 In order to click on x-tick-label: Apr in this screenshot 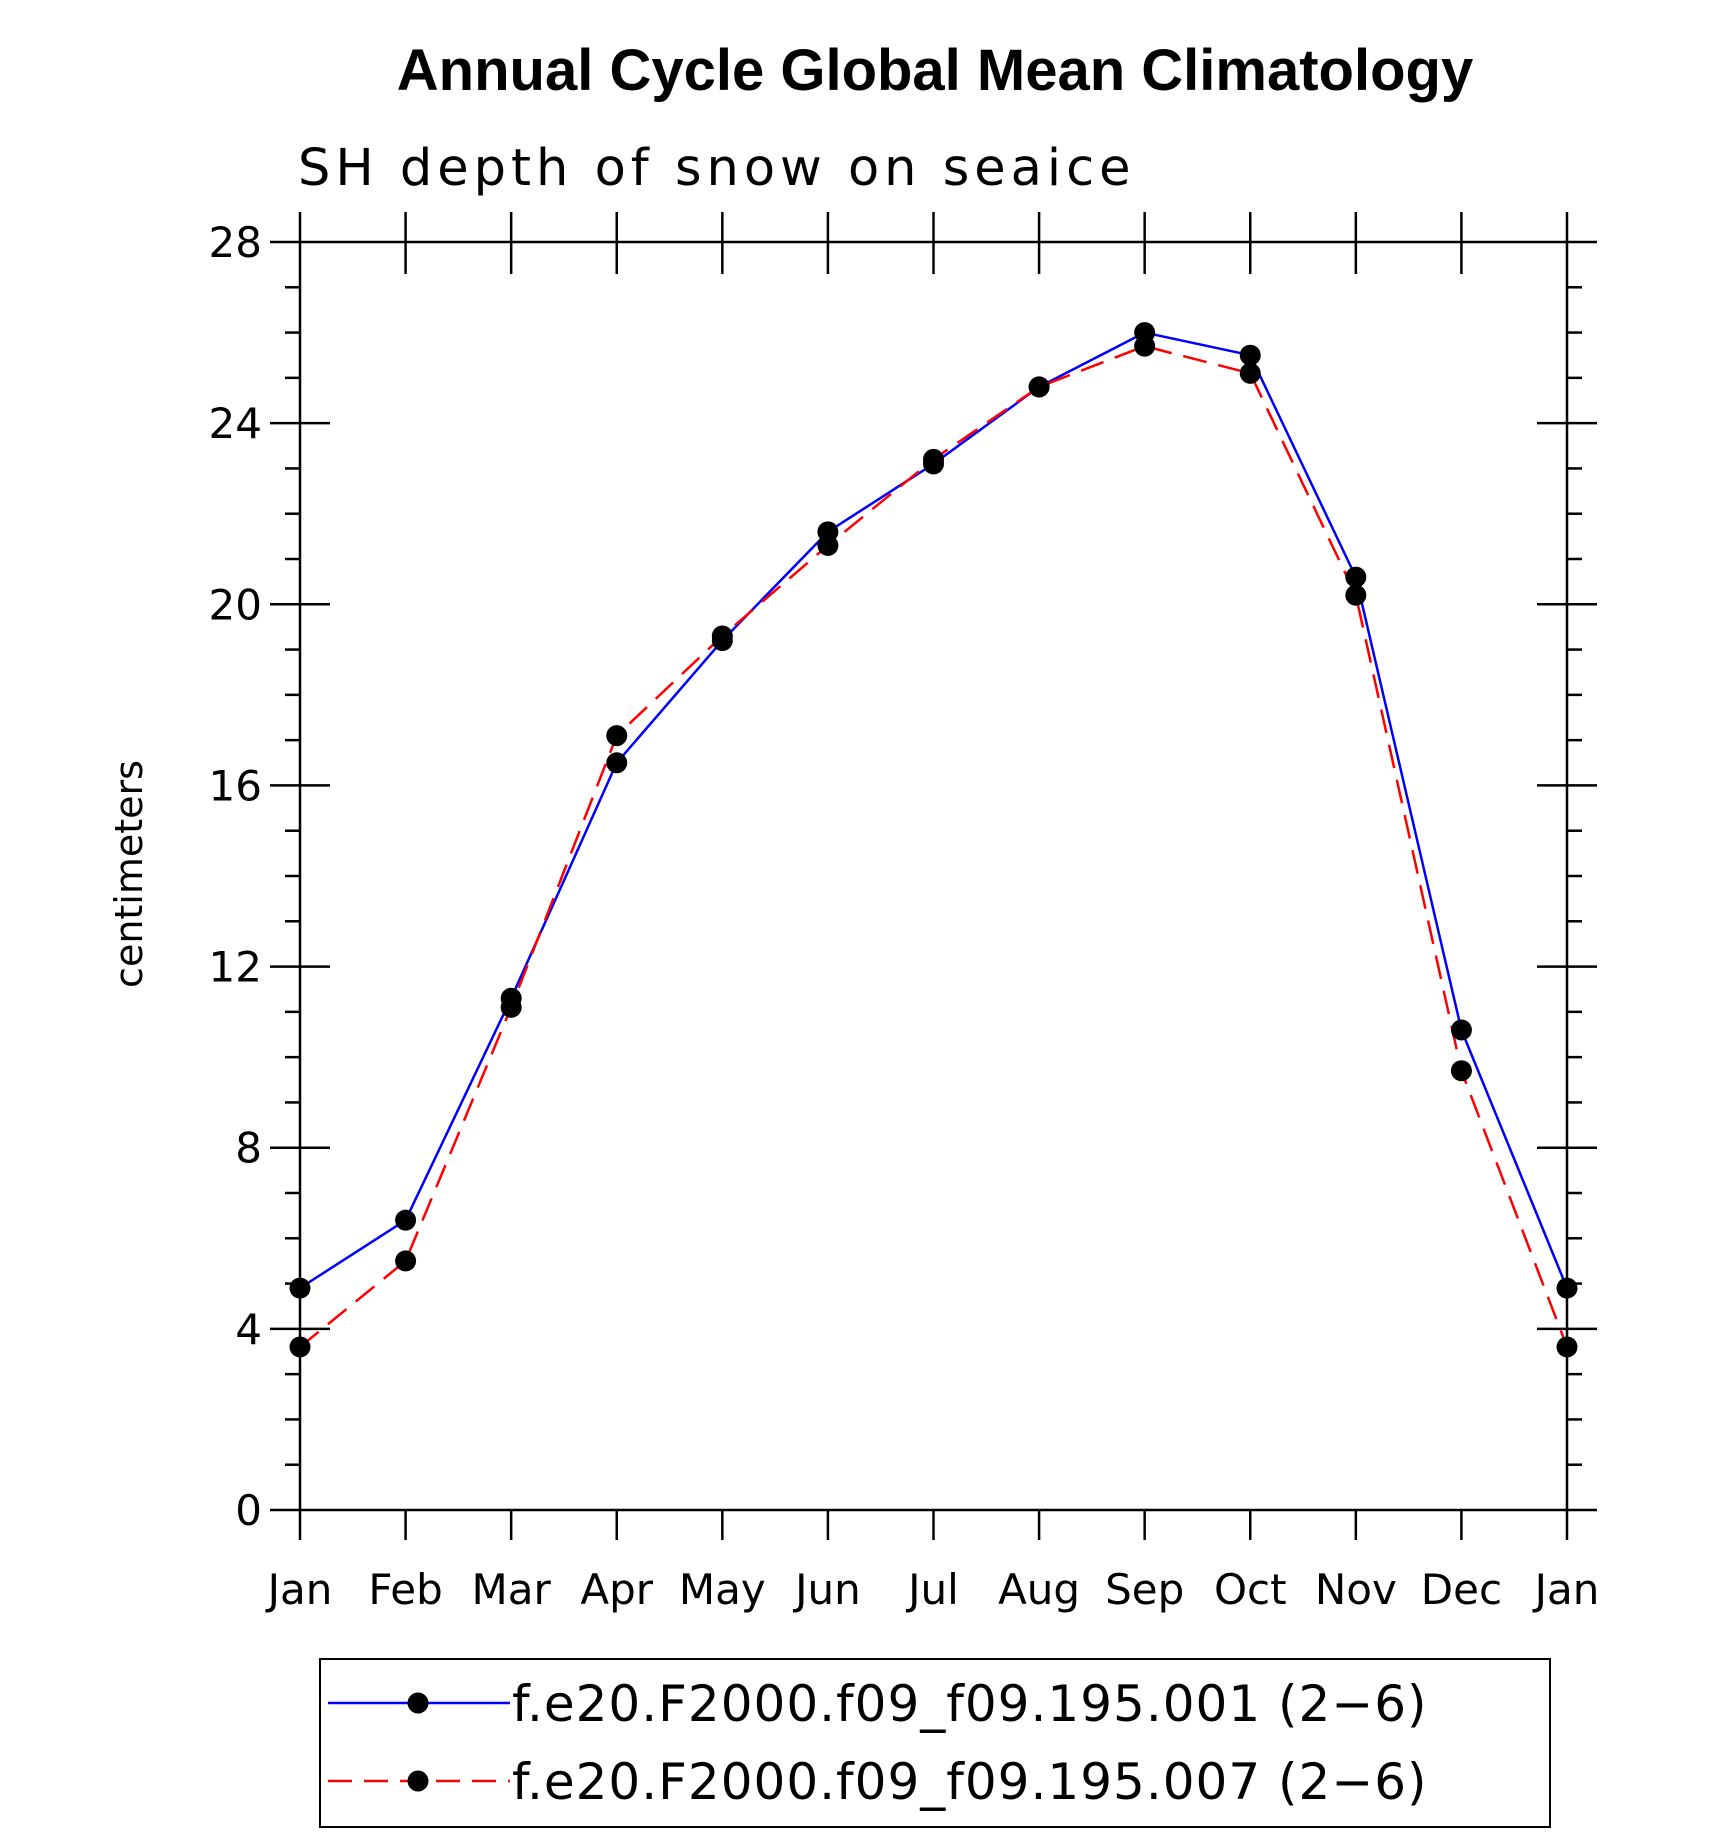, I will do `click(616, 1589)`.